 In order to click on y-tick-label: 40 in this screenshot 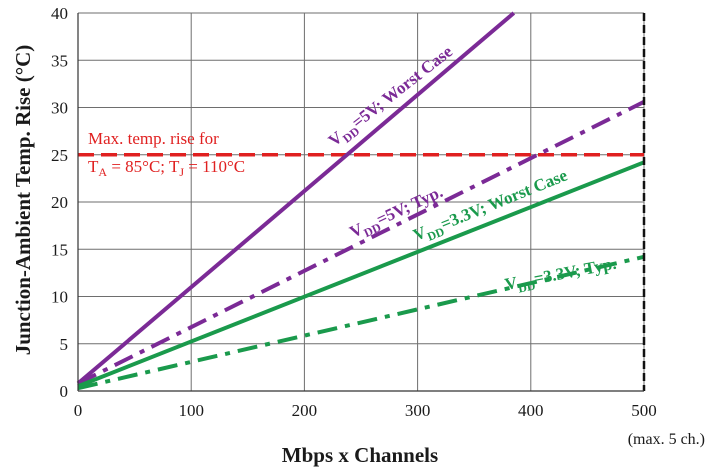, I will do `click(59, 13)`.